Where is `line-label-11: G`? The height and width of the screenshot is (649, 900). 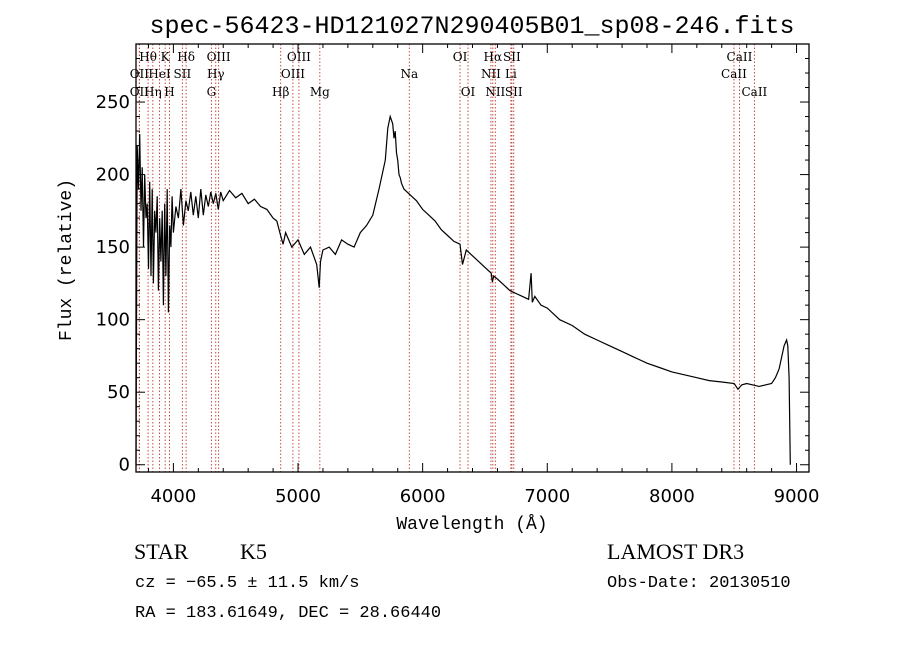 line-label-11: G is located at coordinates (212, 92).